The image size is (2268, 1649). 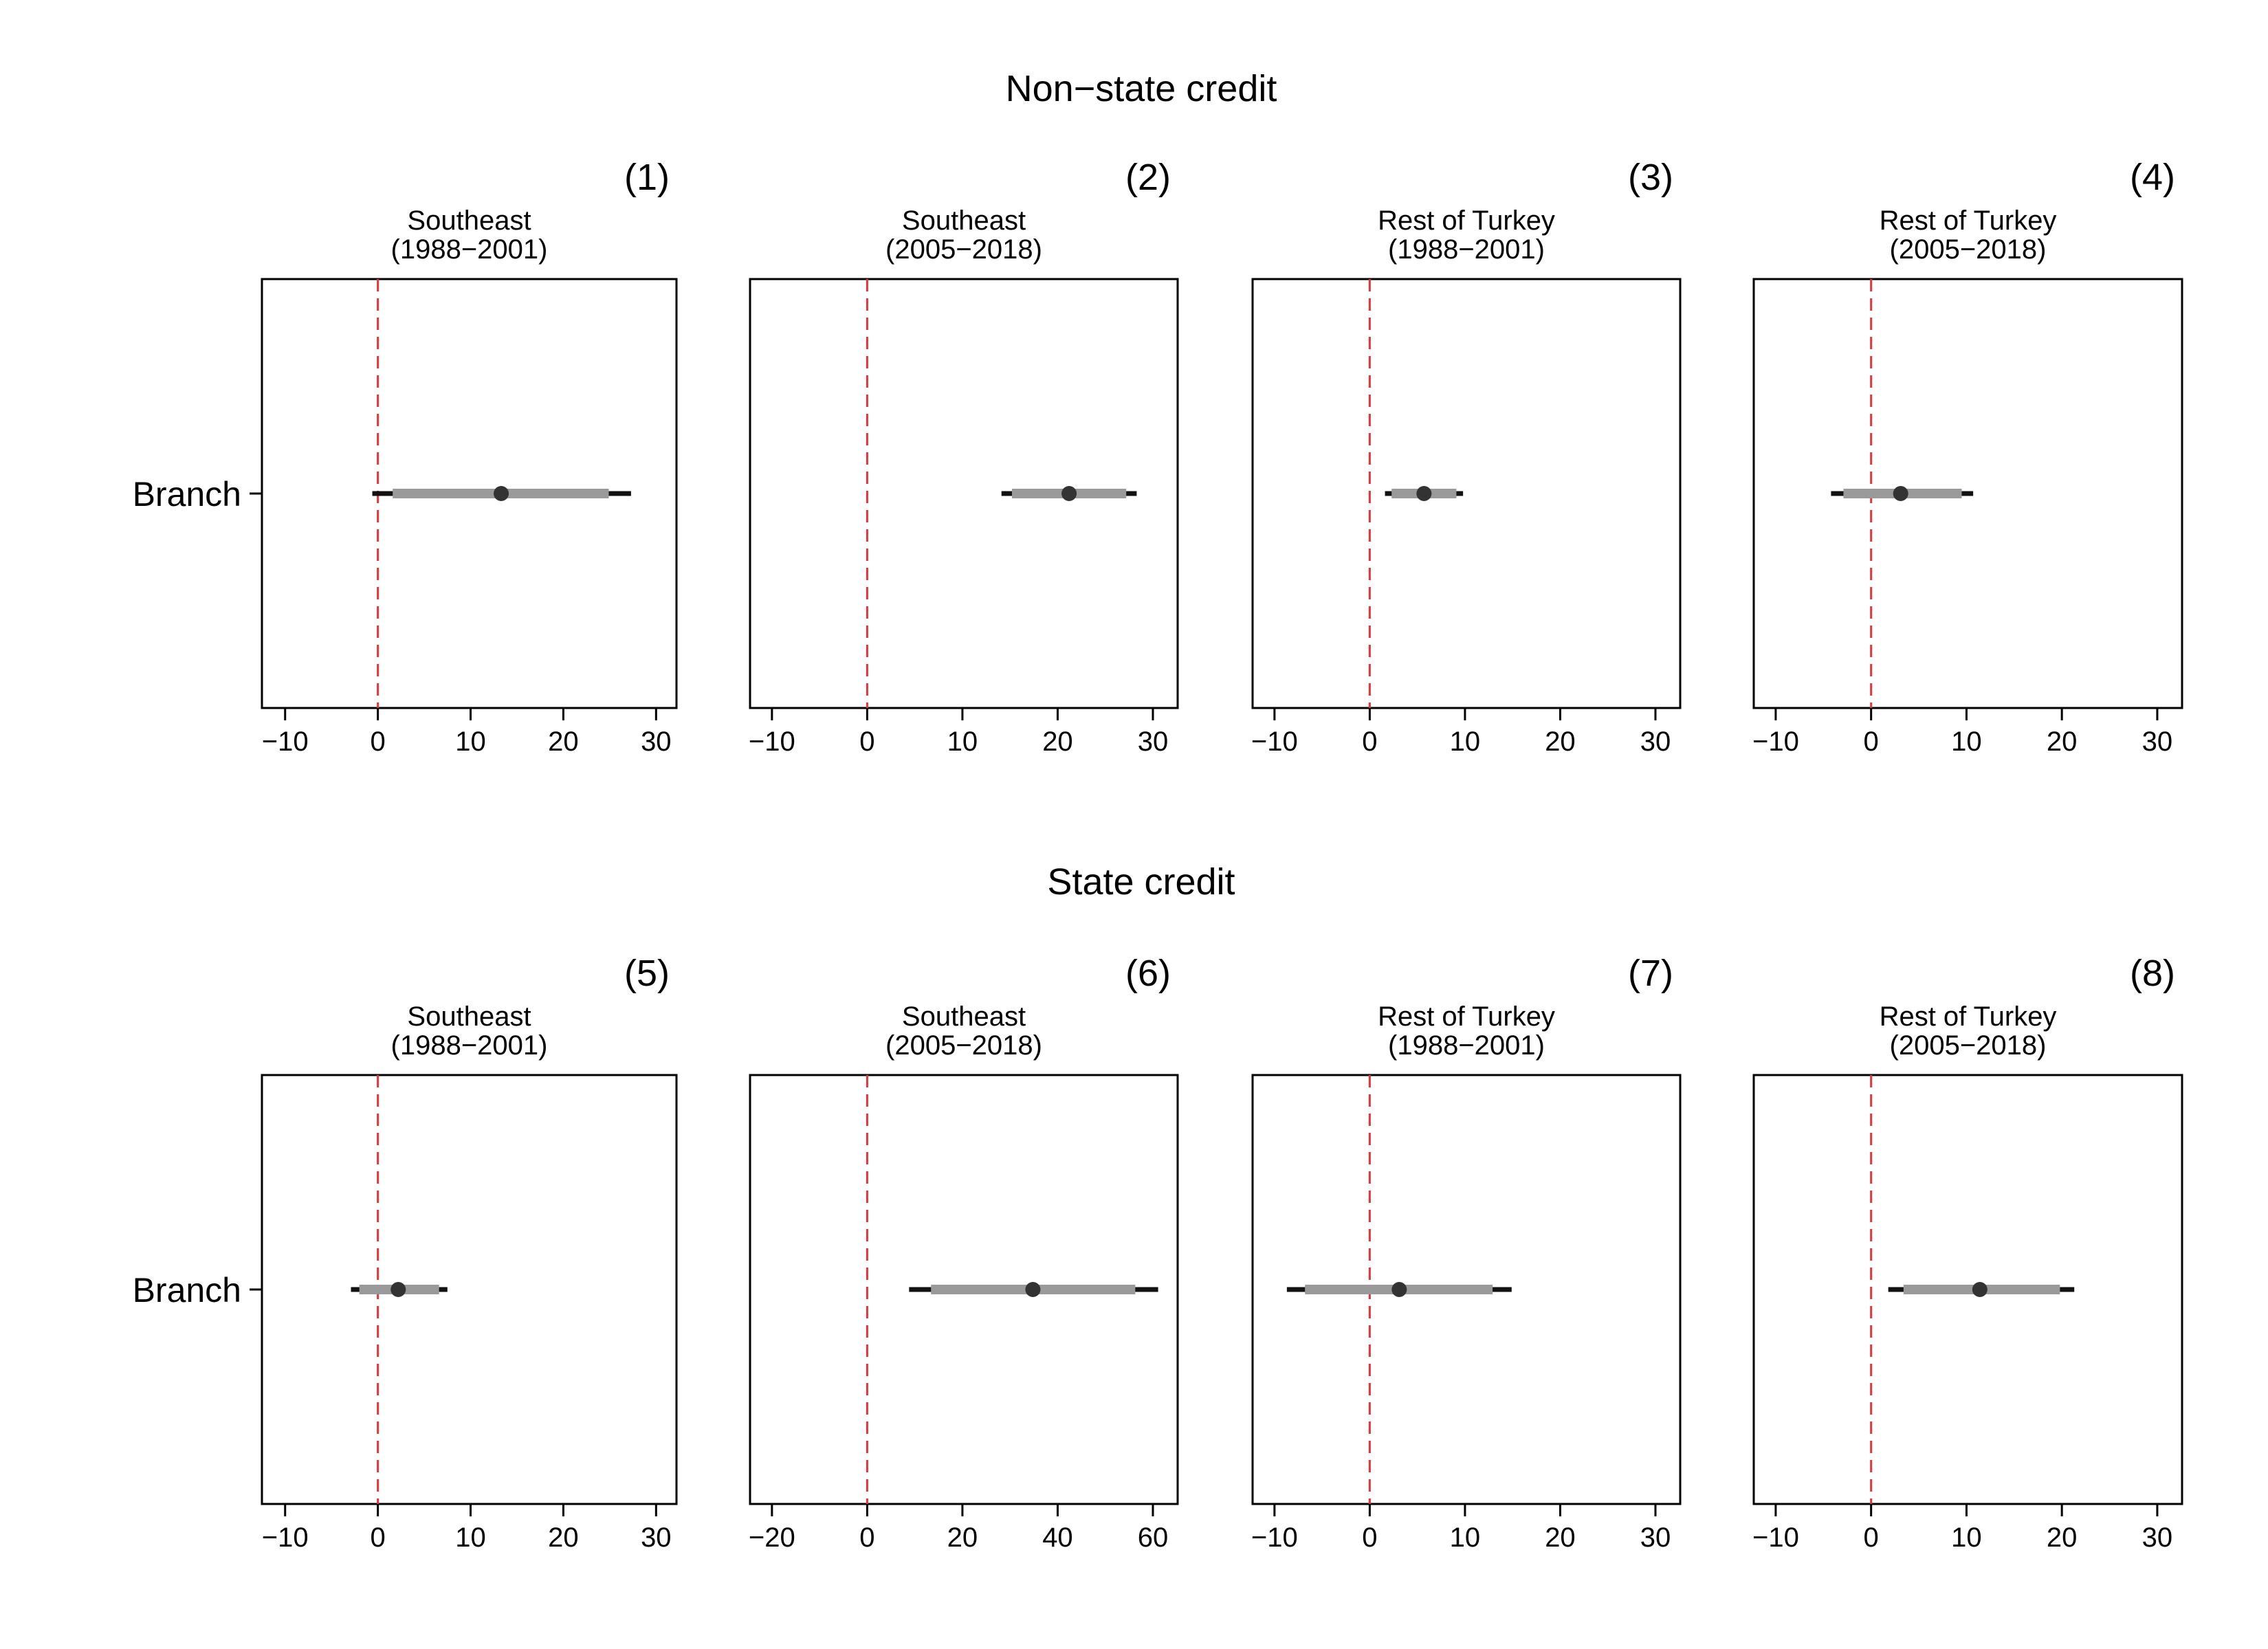 I want to click on panel-number: (4), so click(x=2152, y=177).